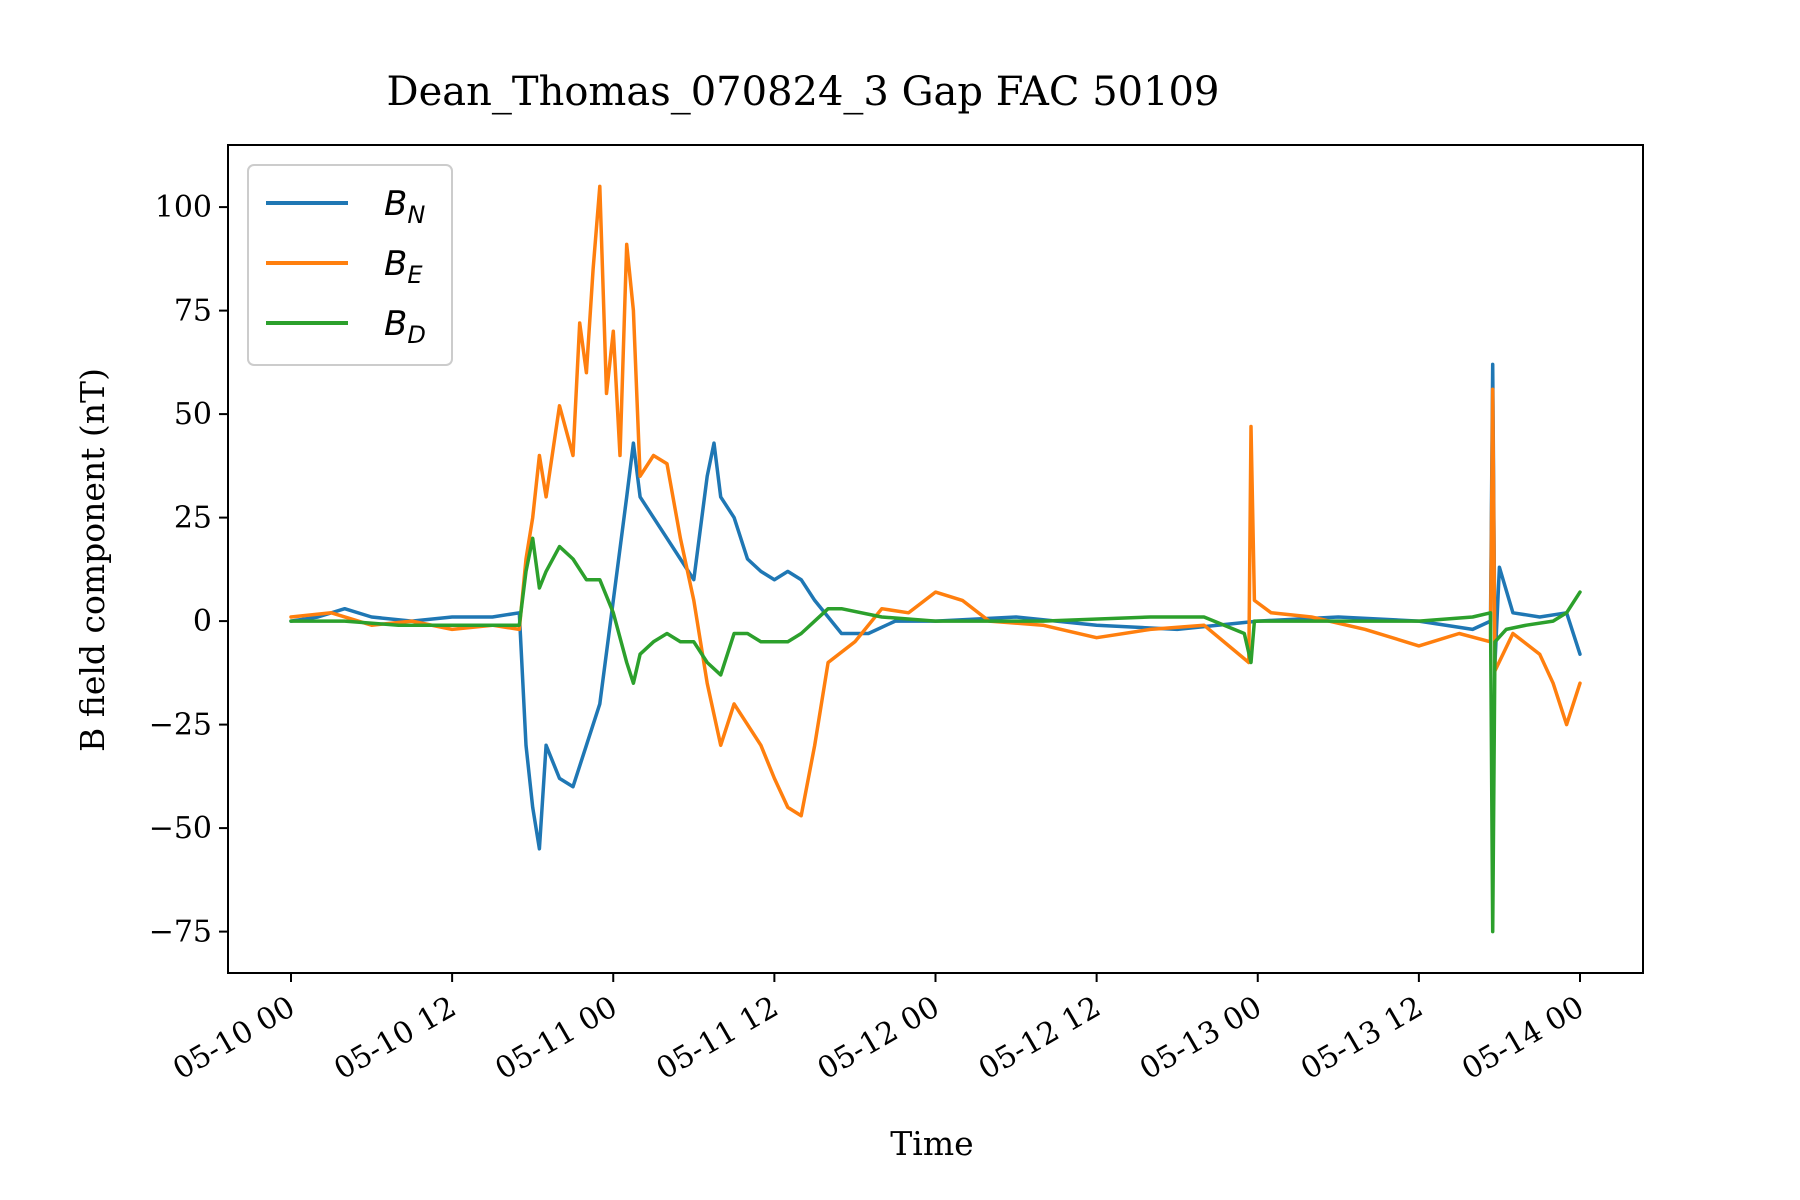 Image resolution: width=1800 pixels, height=1200 pixels. Describe the element at coordinates (202, 621) in the screenshot. I see `y-tick-label: 0` at that location.